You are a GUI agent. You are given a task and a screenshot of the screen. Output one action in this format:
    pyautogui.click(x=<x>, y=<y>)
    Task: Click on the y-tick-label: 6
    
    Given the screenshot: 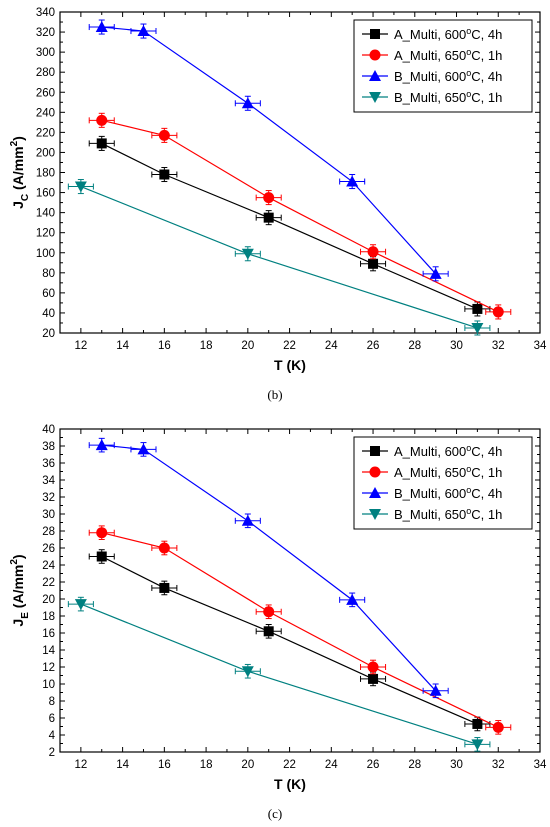 What is the action you would take?
    pyautogui.click(x=52, y=719)
    